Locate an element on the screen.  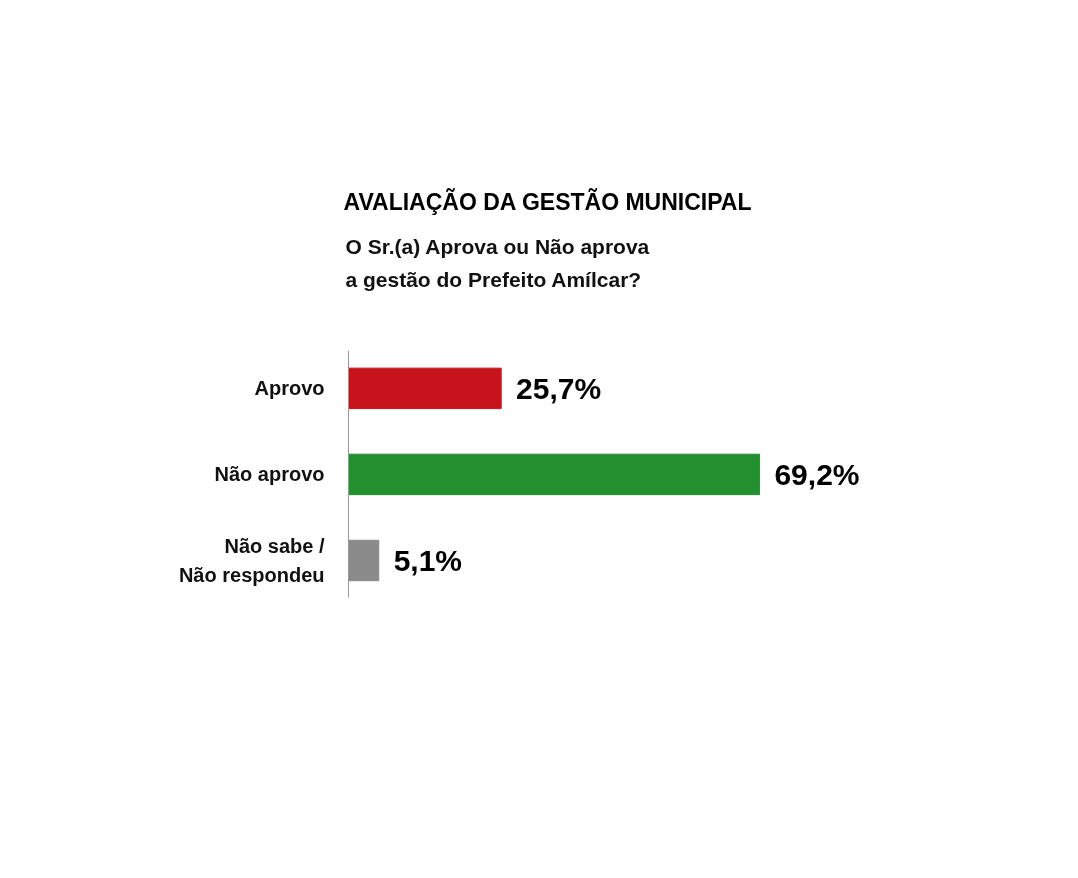
chart-title: AVALIAÇÃO DA GESTÃO MUNICIPAL is located at coordinates (547, 201).